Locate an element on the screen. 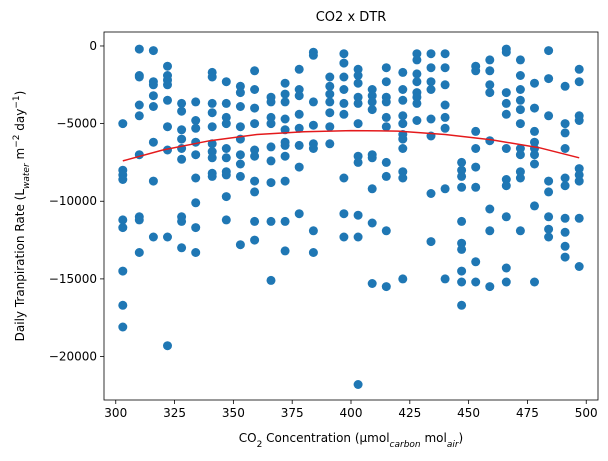  y-tick-label: 0 is located at coordinates (93, 46).